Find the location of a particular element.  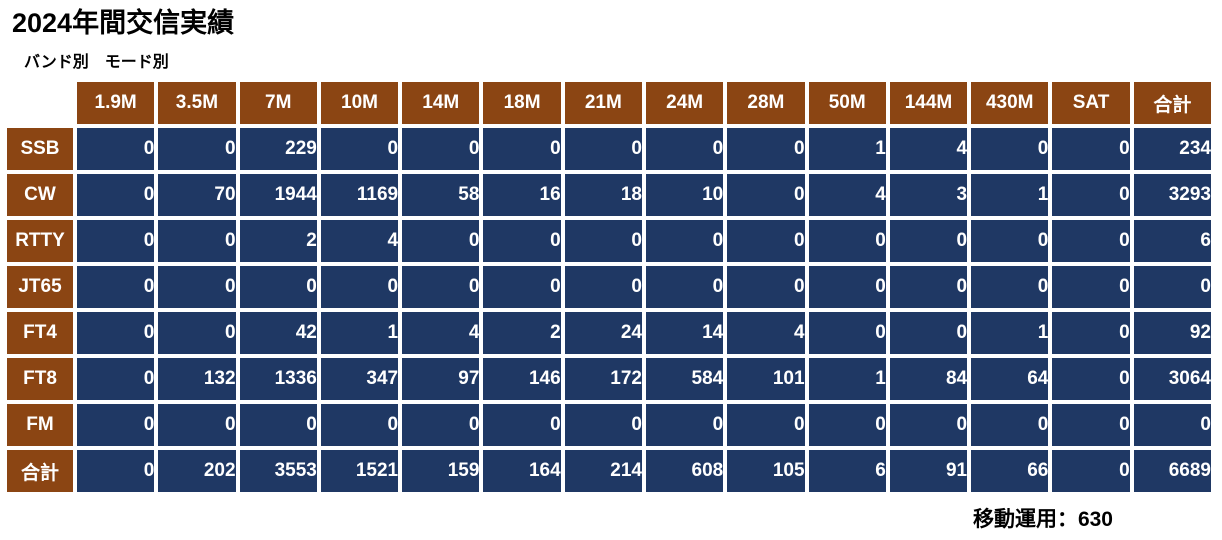

cell-JT65-18M: 0 is located at coordinates (522, 287).